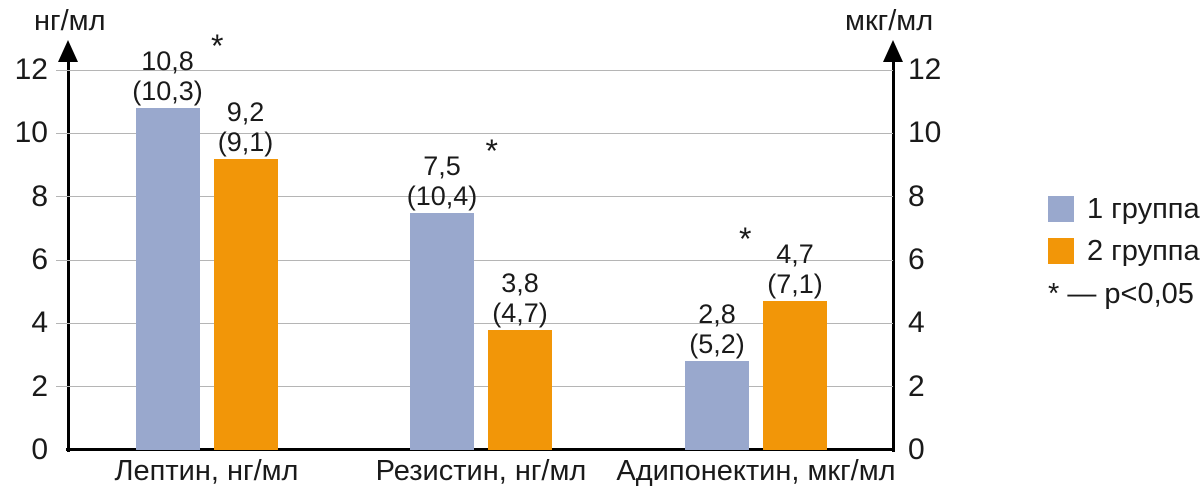  Describe the element at coordinates (1143, 250) in the screenshot. I see `legend-label-group2: 2 группа` at that location.